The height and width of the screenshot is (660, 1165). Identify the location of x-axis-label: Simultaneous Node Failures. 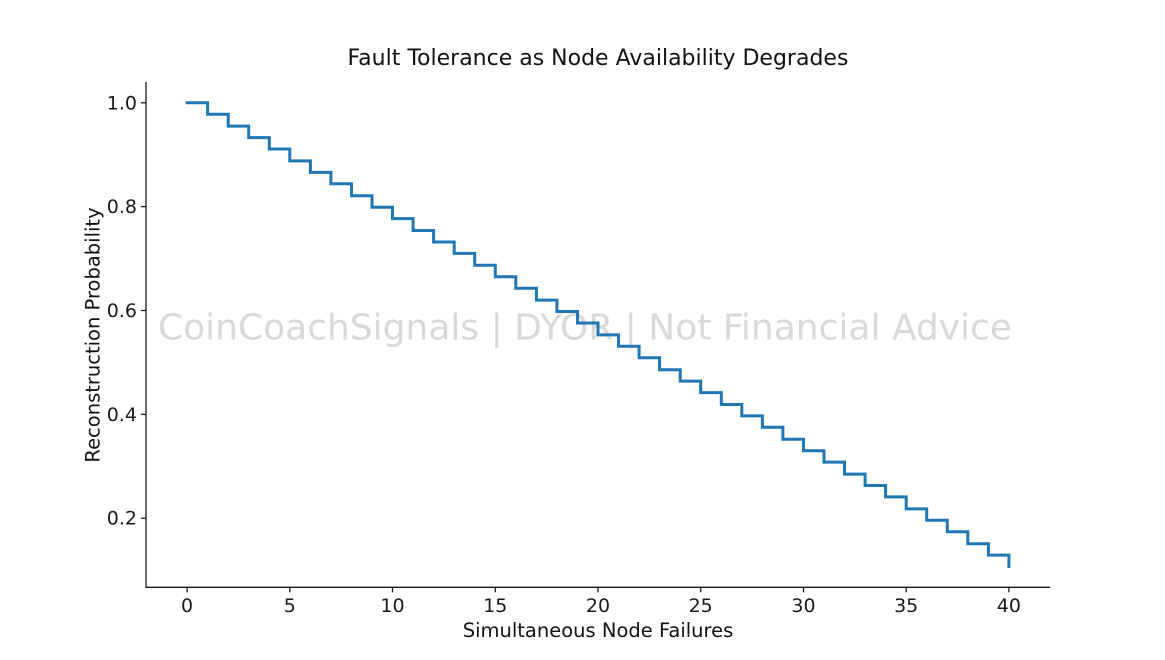
(598, 630).